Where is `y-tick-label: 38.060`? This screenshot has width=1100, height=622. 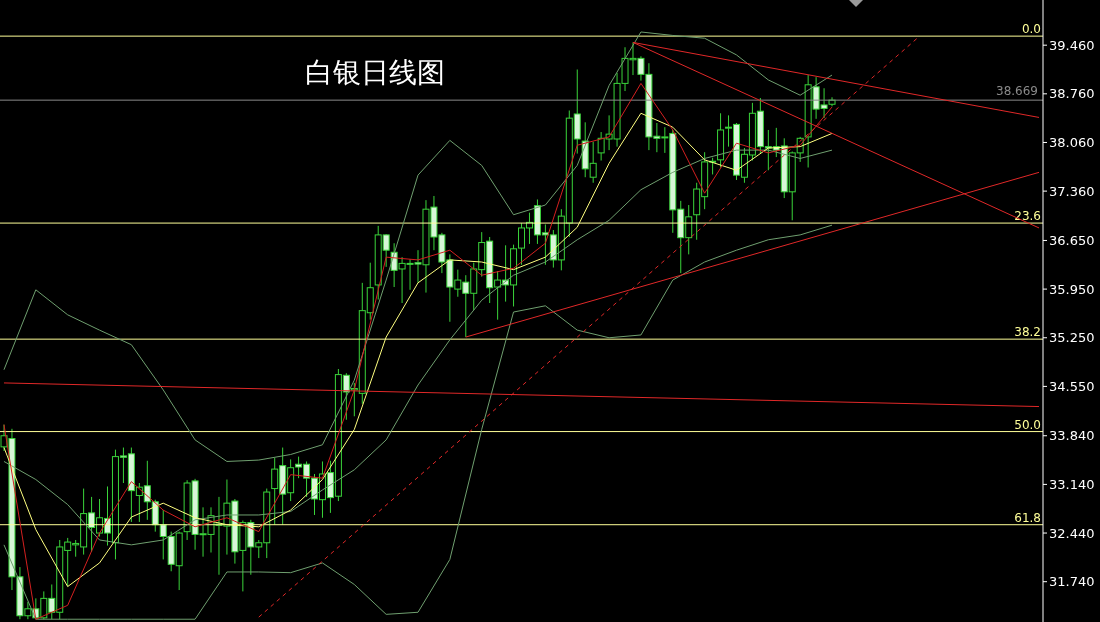 y-tick-label: 38.060 is located at coordinates (1072, 143).